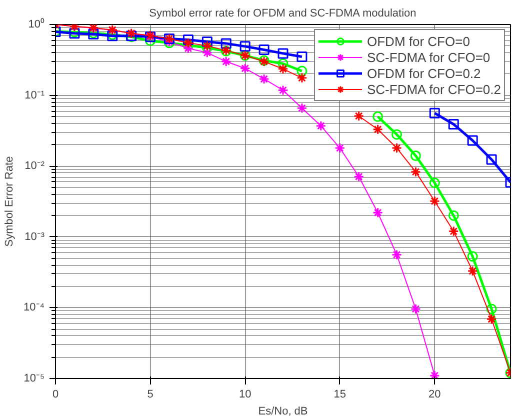 The image size is (516, 420). What do you see at coordinates (34, 236) in the screenshot?
I see `y-tick-label: 10⁻³` at bounding box center [34, 236].